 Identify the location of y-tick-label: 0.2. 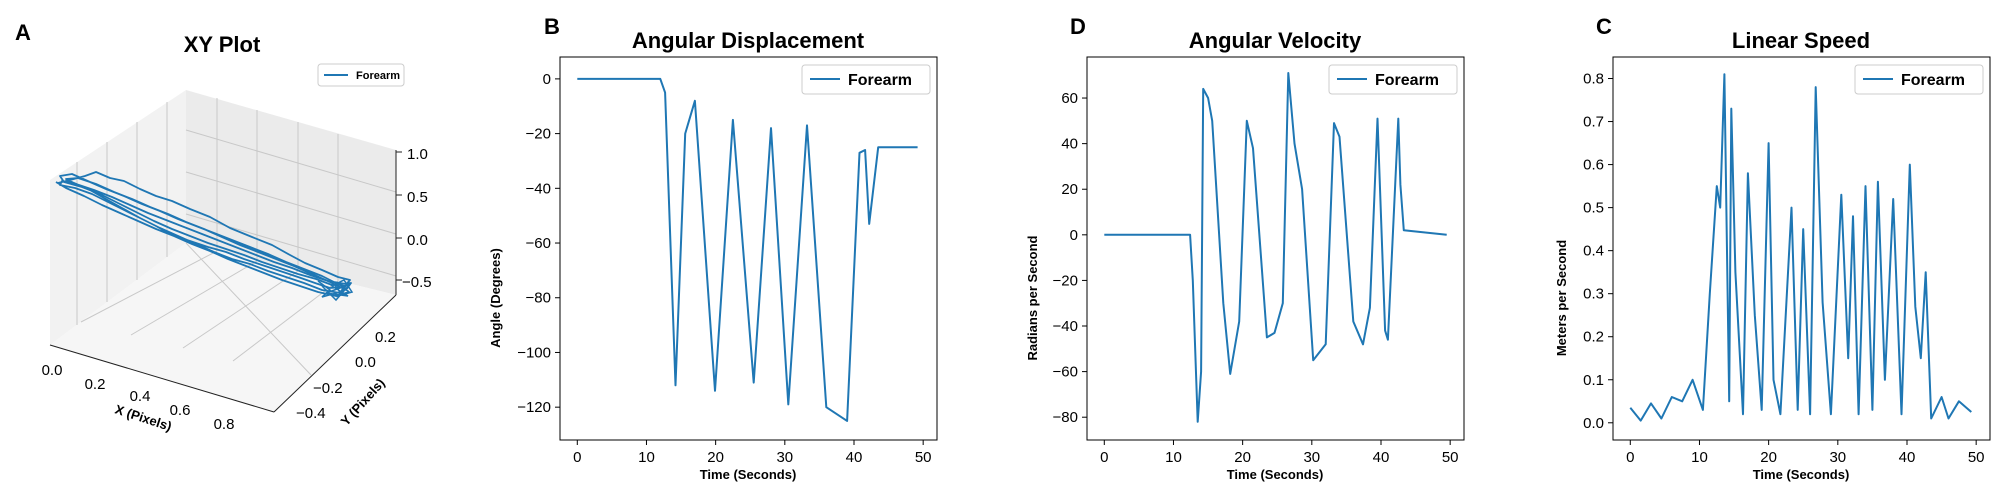
(1593, 337).